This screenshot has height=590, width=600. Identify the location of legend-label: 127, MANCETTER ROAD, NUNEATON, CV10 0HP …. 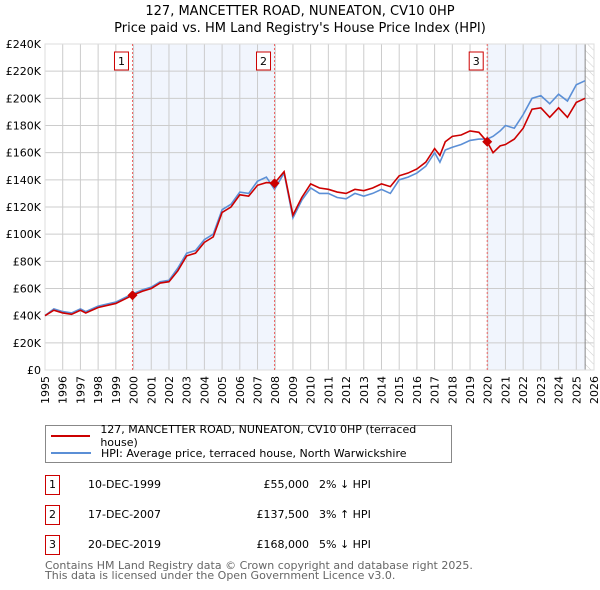
(258, 436).